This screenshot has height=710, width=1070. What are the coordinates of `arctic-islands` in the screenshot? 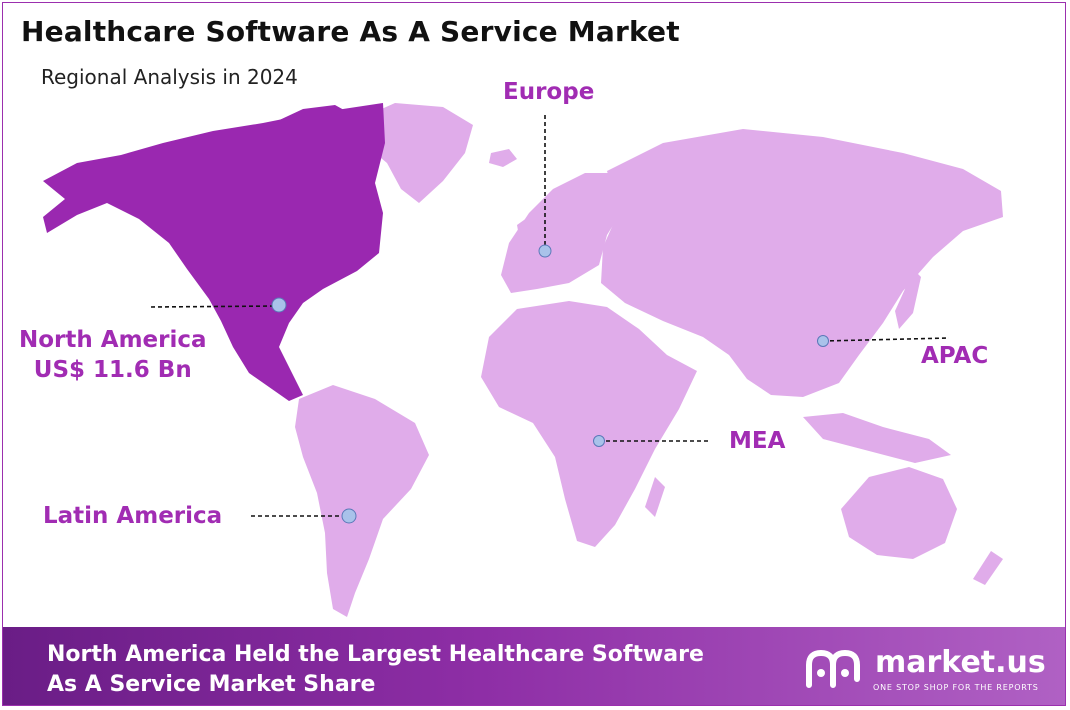 It's located at (313, 120).